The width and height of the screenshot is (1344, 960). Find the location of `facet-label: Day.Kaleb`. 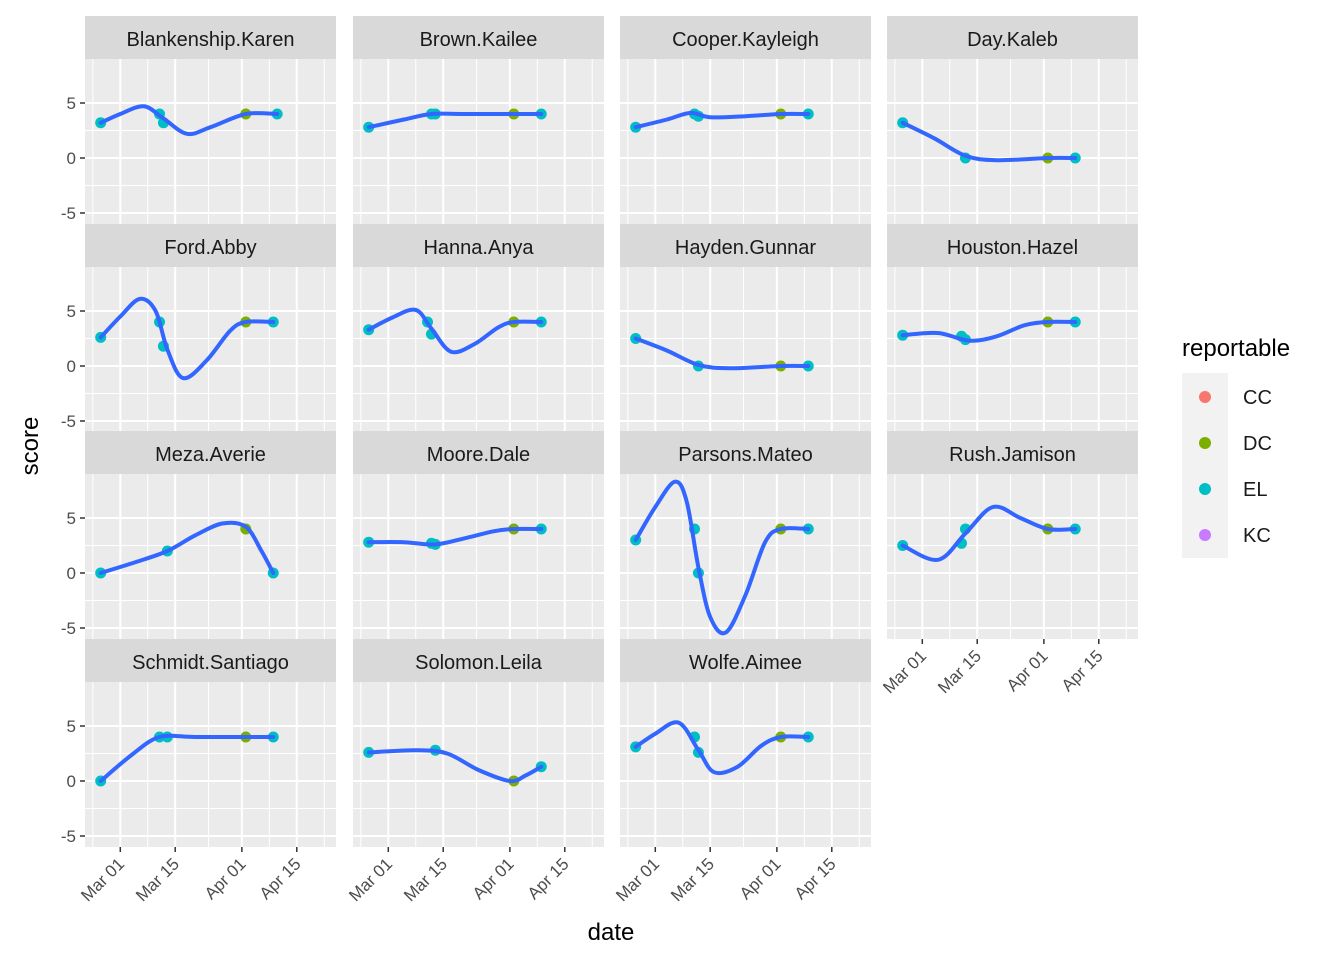

facet-label: Day.Kaleb is located at coordinates (1012, 40).